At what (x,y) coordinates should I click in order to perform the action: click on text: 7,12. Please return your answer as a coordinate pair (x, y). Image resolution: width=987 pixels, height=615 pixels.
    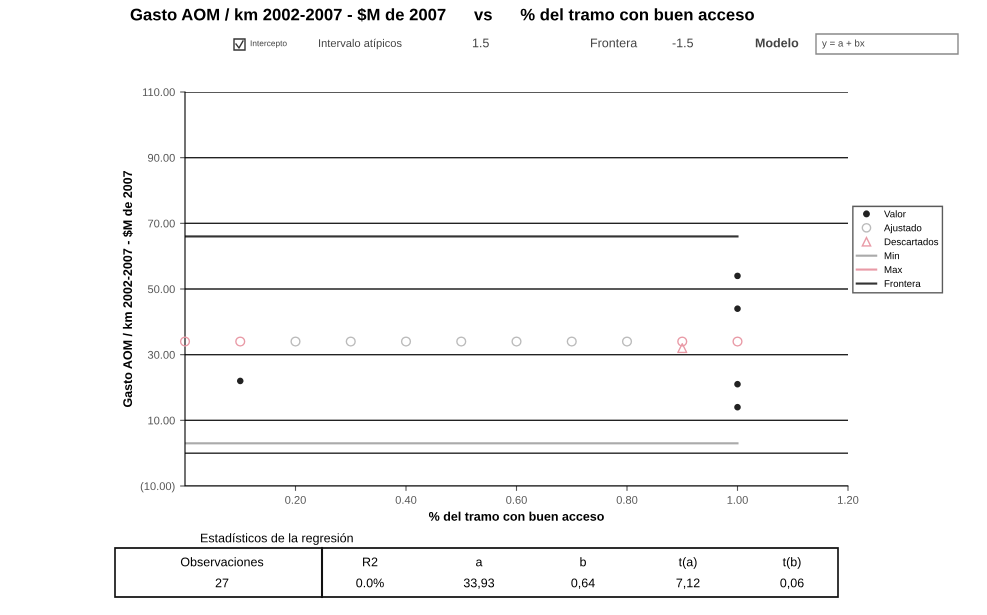
    Looking at the image, I should click on (688, 583).